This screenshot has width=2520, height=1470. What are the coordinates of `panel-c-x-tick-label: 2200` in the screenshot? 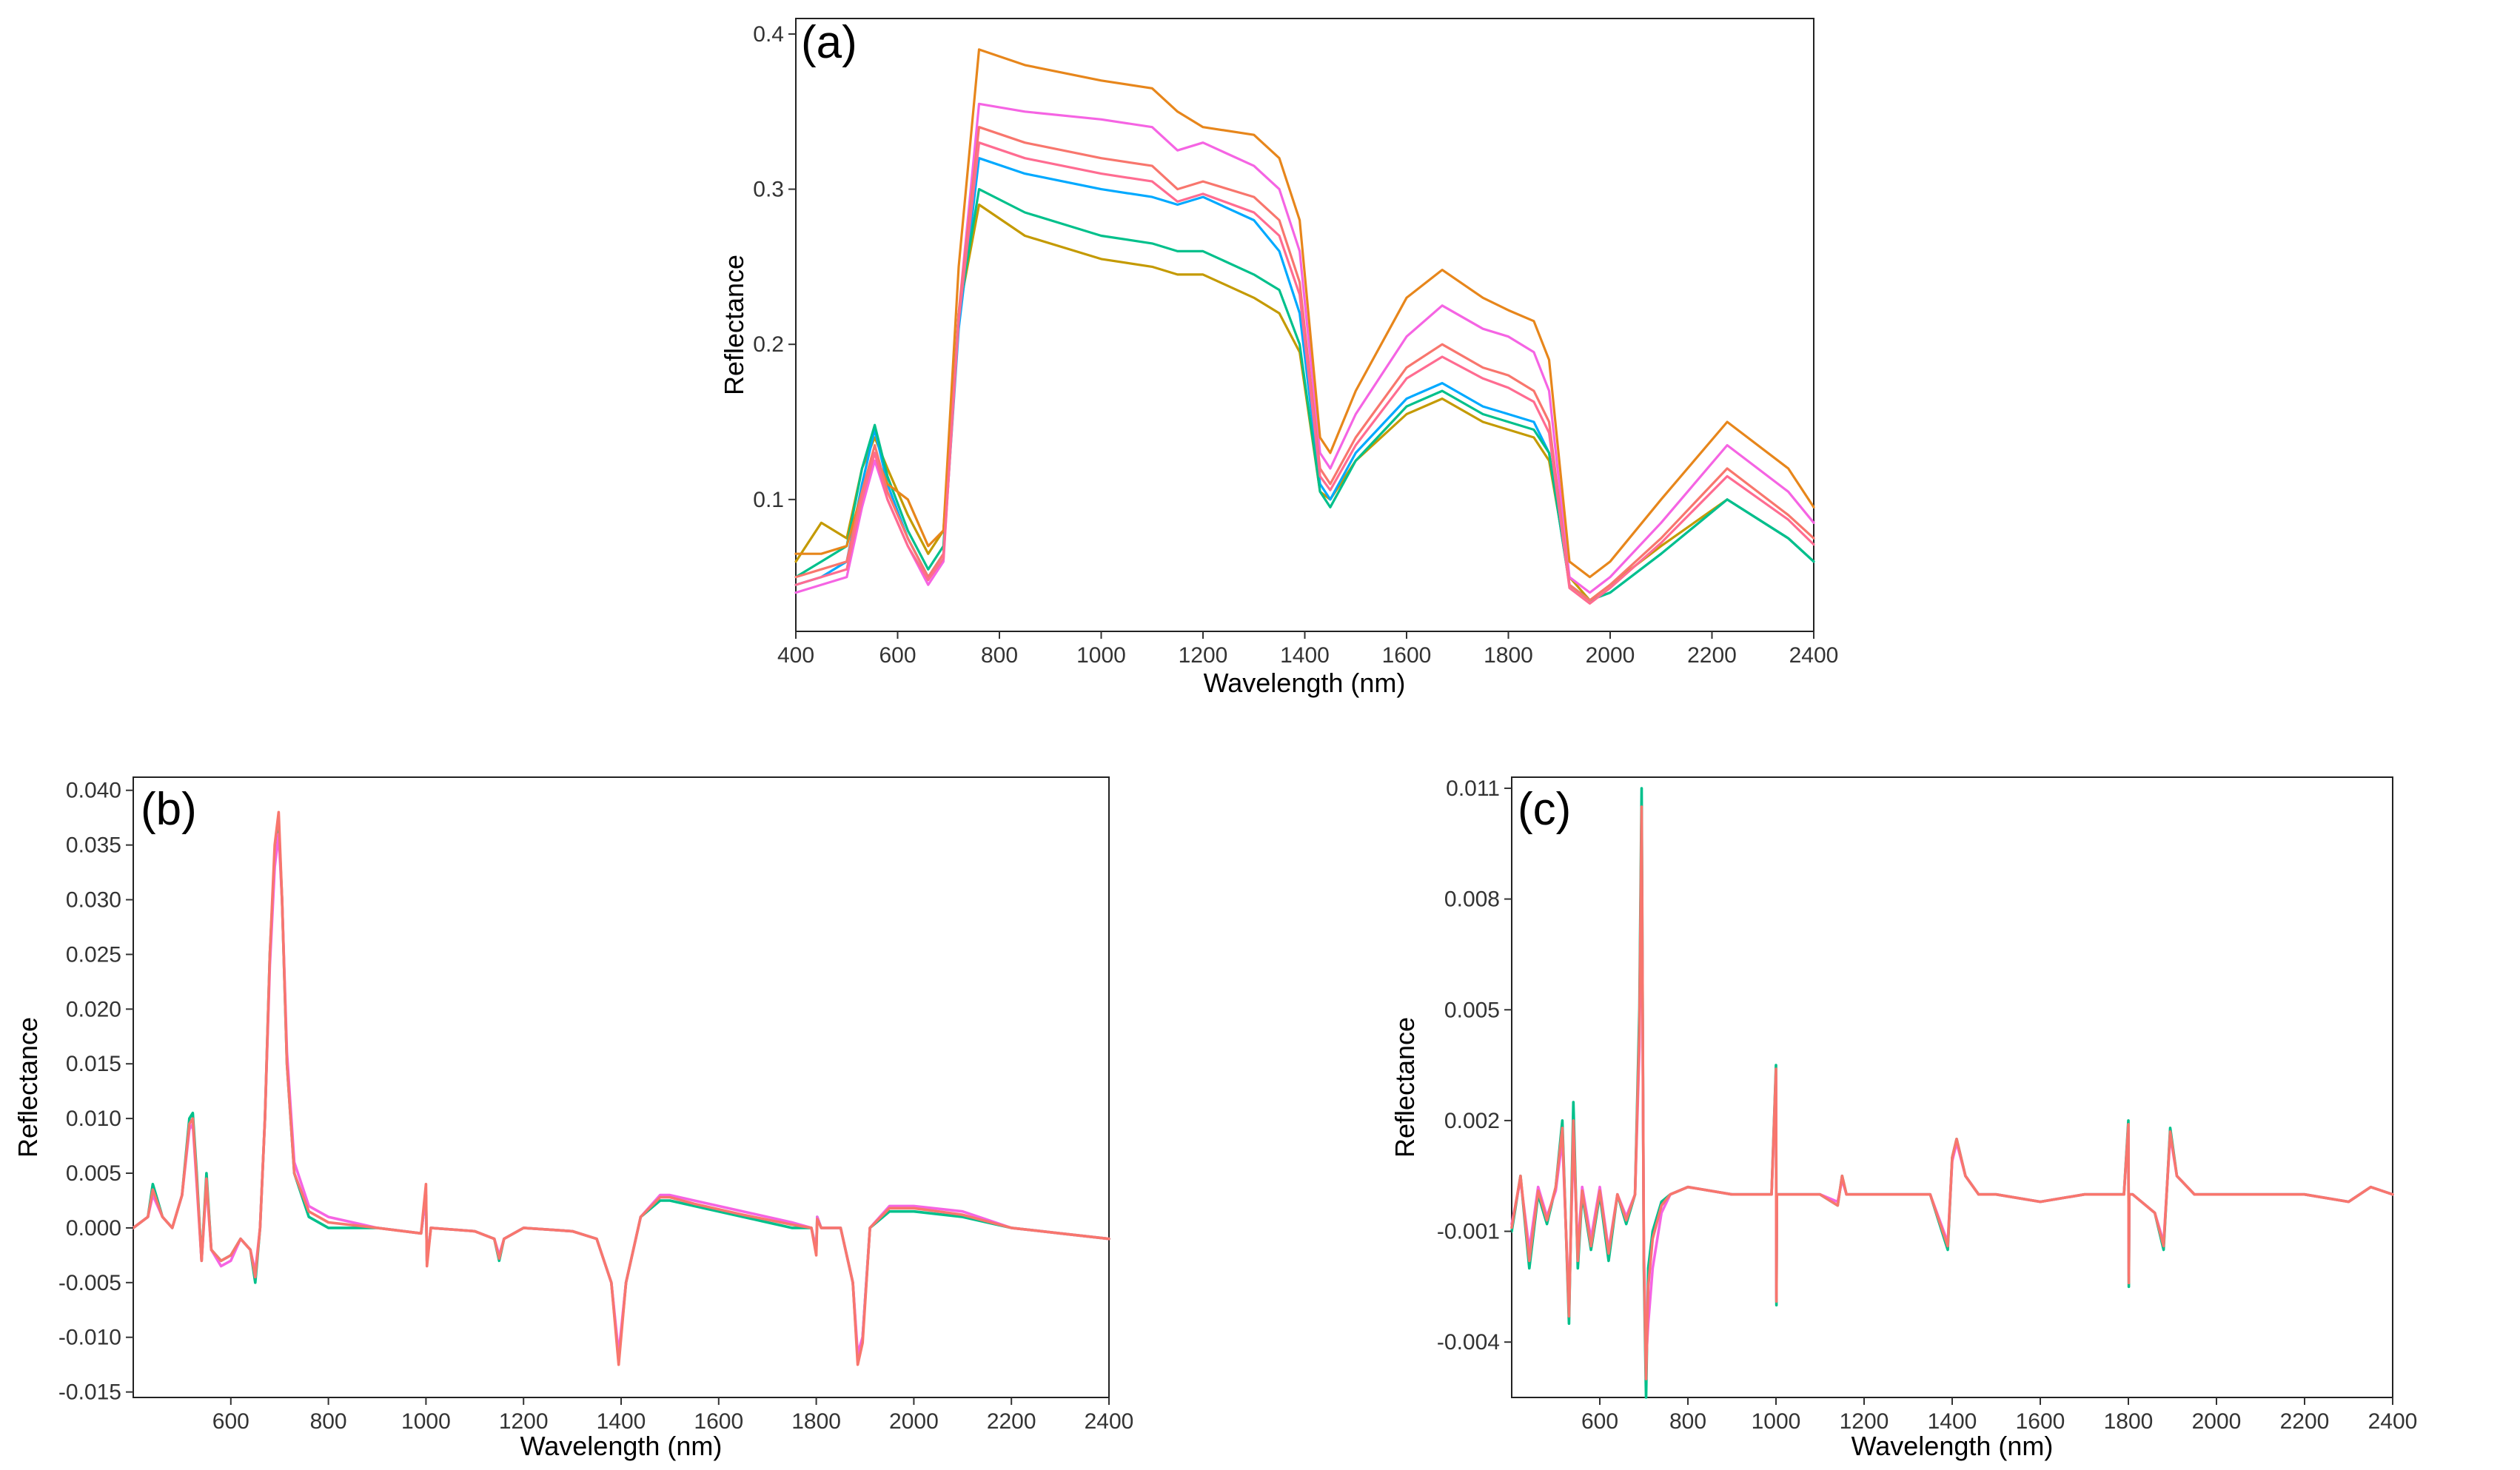 It's located at (2305, 1422).